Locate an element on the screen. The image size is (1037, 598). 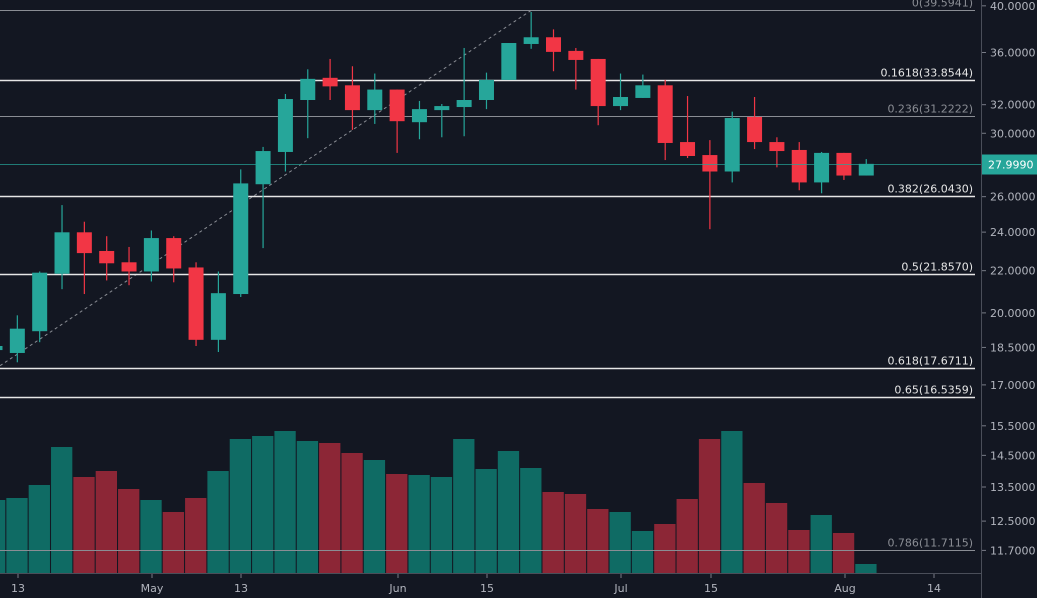
time-axis-label: Jul is located at coordinates (620, 588).